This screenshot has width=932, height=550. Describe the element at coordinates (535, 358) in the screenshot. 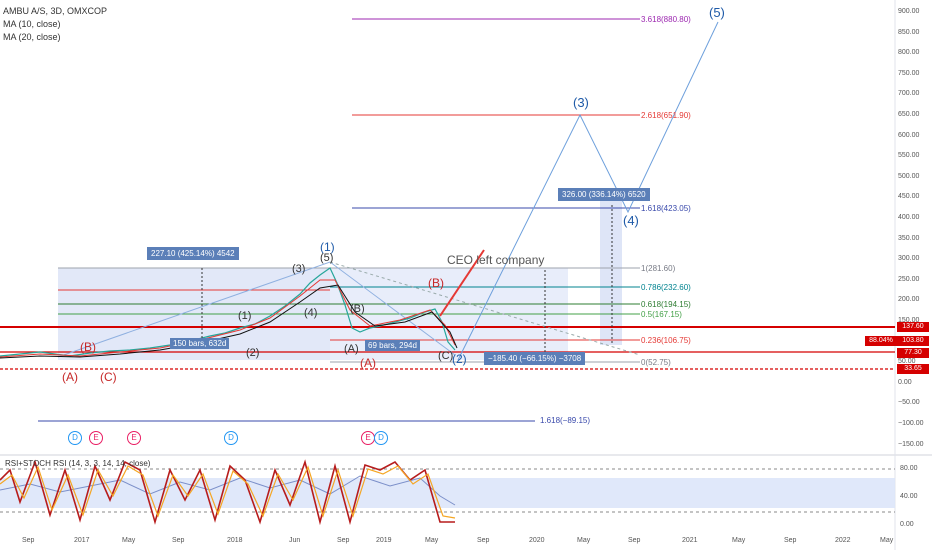

I see `drop-label: −185.40 (−66.15%) −3708` at that location.